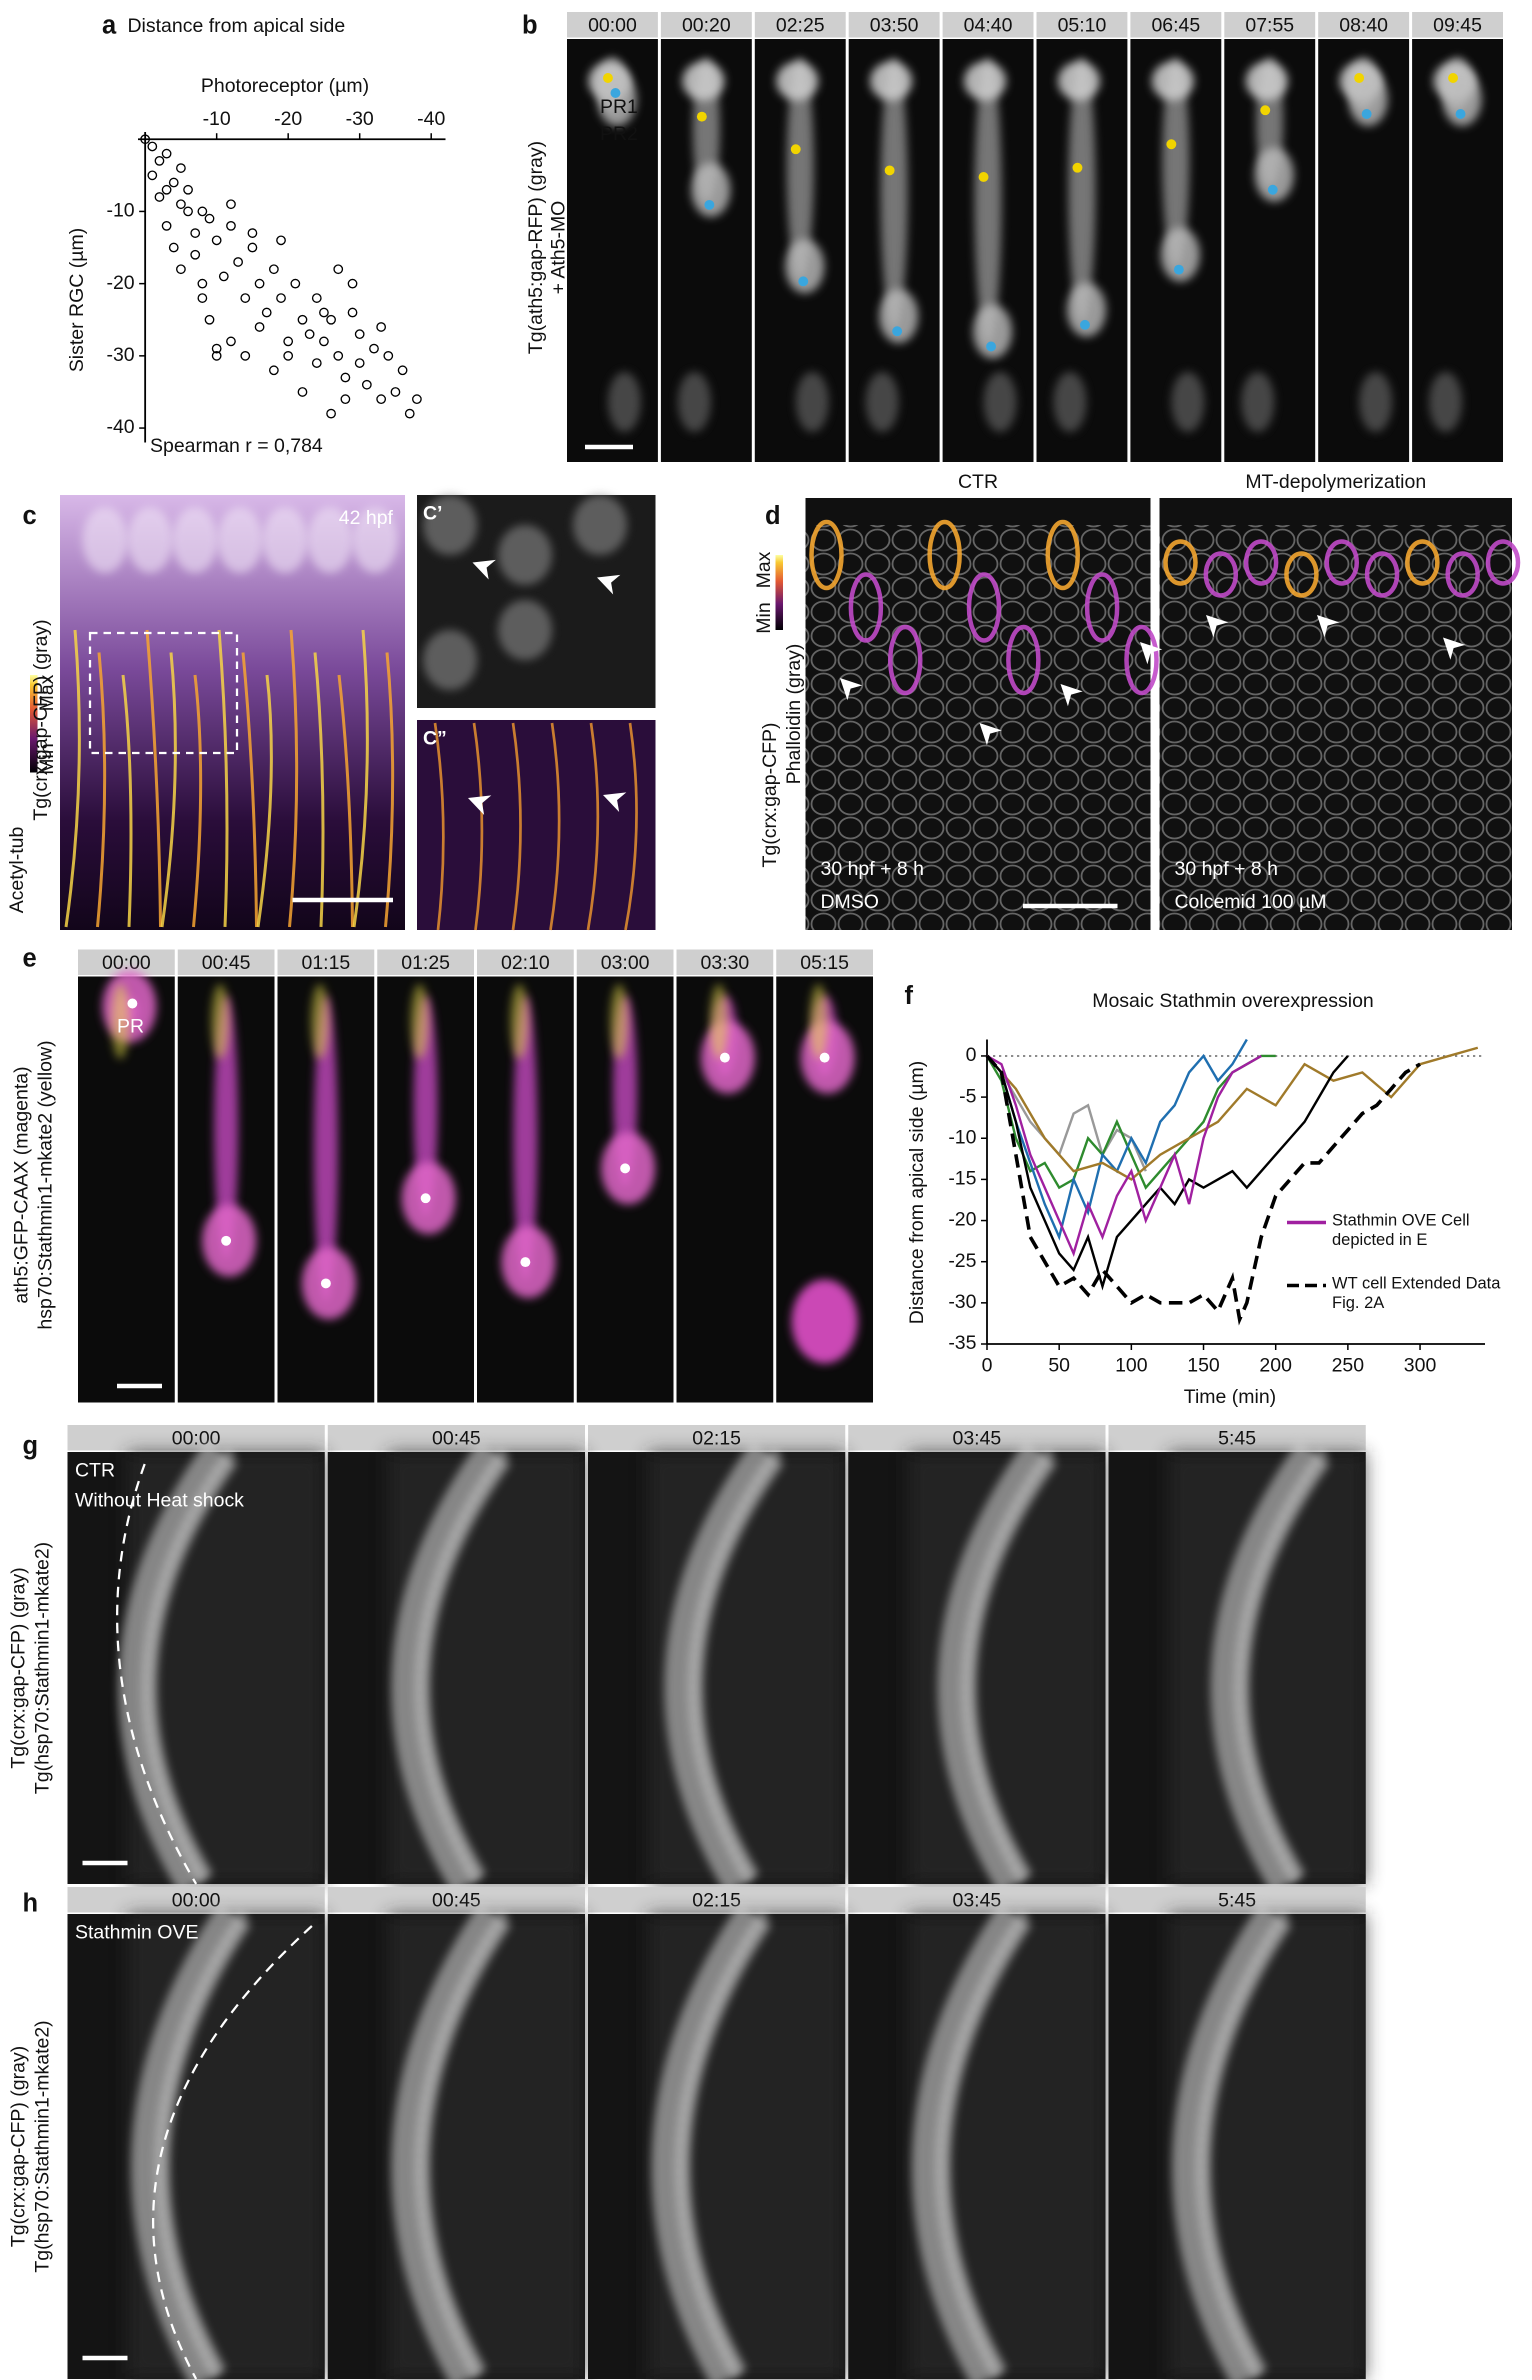  I want to click on panel-label: e, so click(30, 959).